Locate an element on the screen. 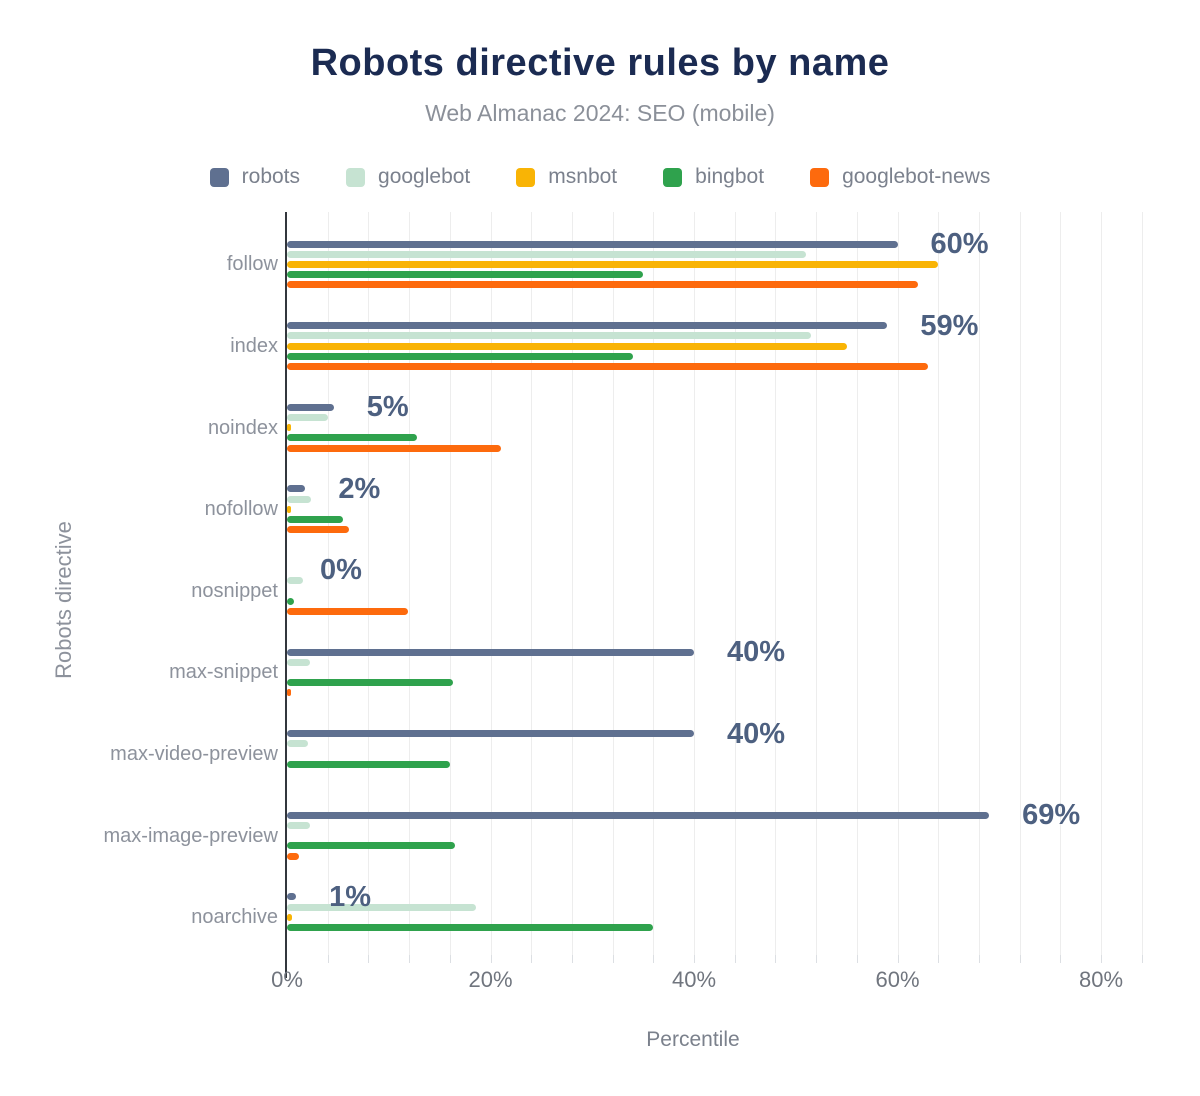 This screenshot has width=1200, height=1096. x-tick-label: 0% is located at coordinates (287, 979).